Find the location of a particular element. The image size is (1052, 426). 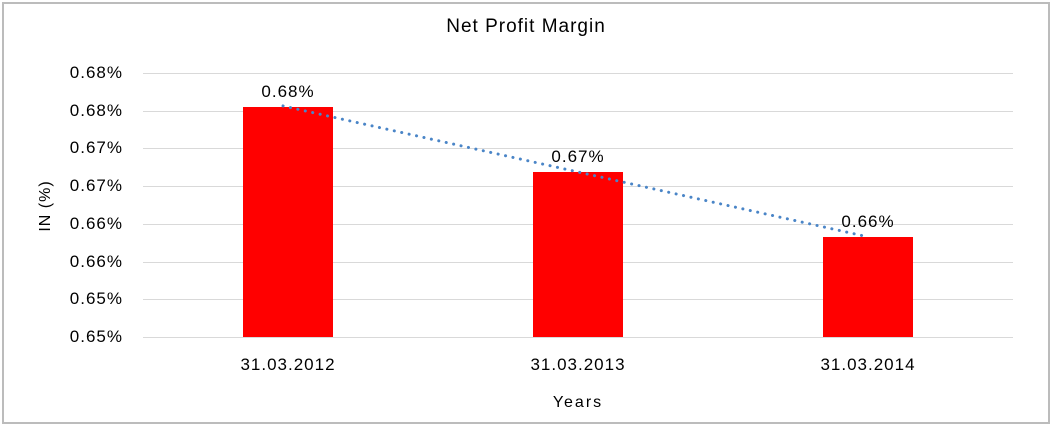

bar-data-label: 0.67% is located at coordinates (578, 156).